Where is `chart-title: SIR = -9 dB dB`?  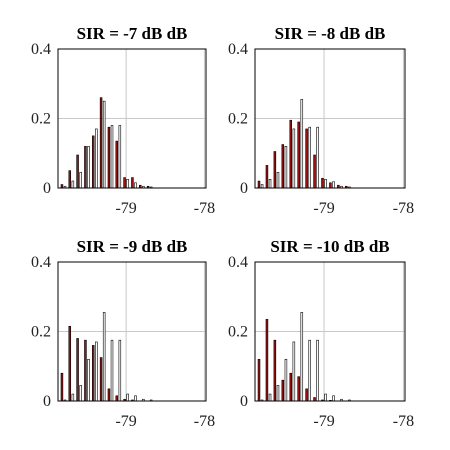
chart-title: SIR = -9 dB dB is located at coordinates (132, 246).